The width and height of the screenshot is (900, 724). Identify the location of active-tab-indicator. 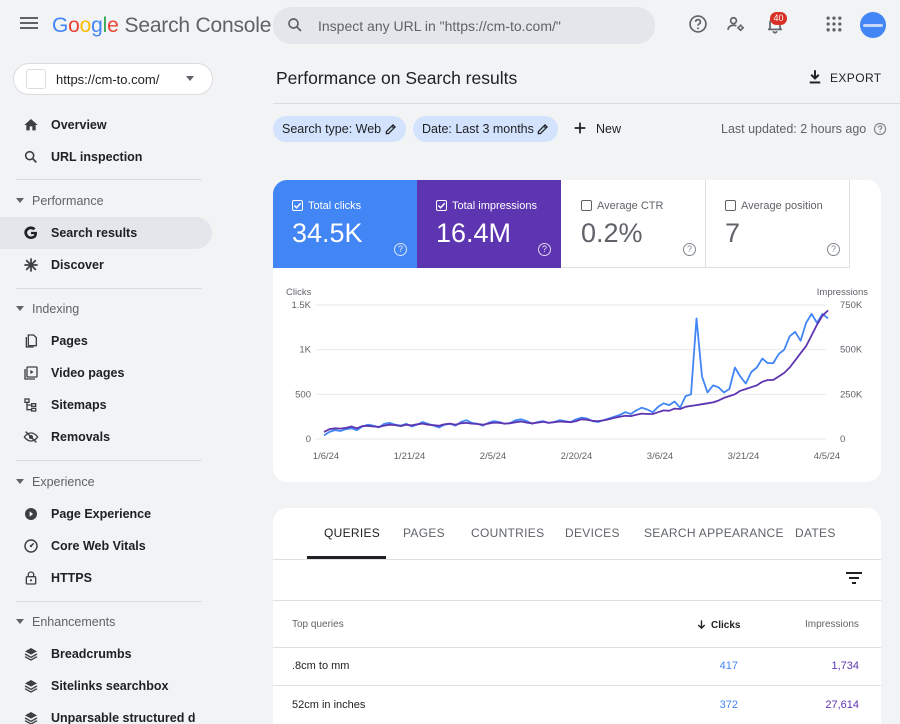
(346, 557).